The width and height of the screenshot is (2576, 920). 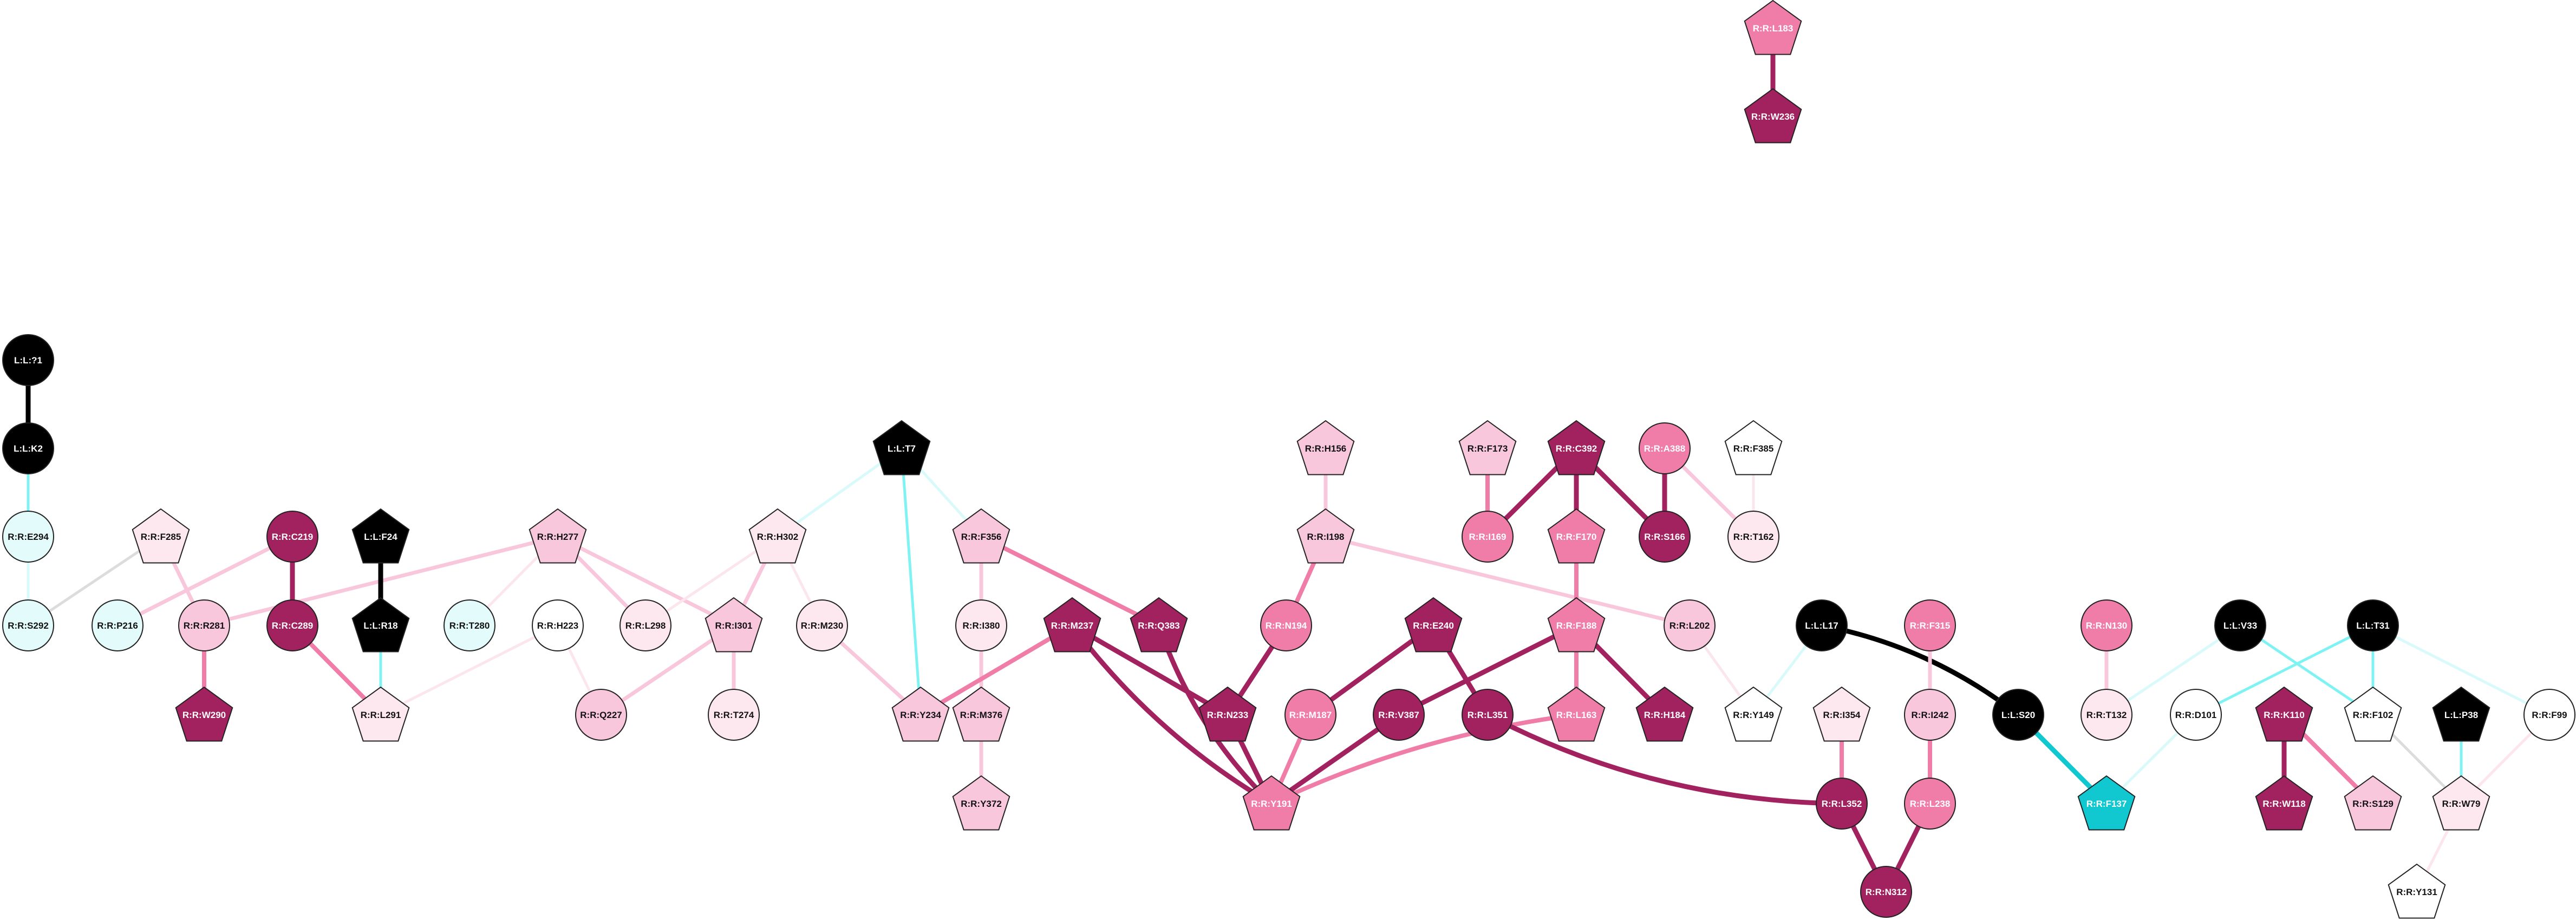 What do you see at coordinates (118, 625) in the screenshot?
I see `node-r-r-p216: R:R:P216` at bounding box center [118, 625].